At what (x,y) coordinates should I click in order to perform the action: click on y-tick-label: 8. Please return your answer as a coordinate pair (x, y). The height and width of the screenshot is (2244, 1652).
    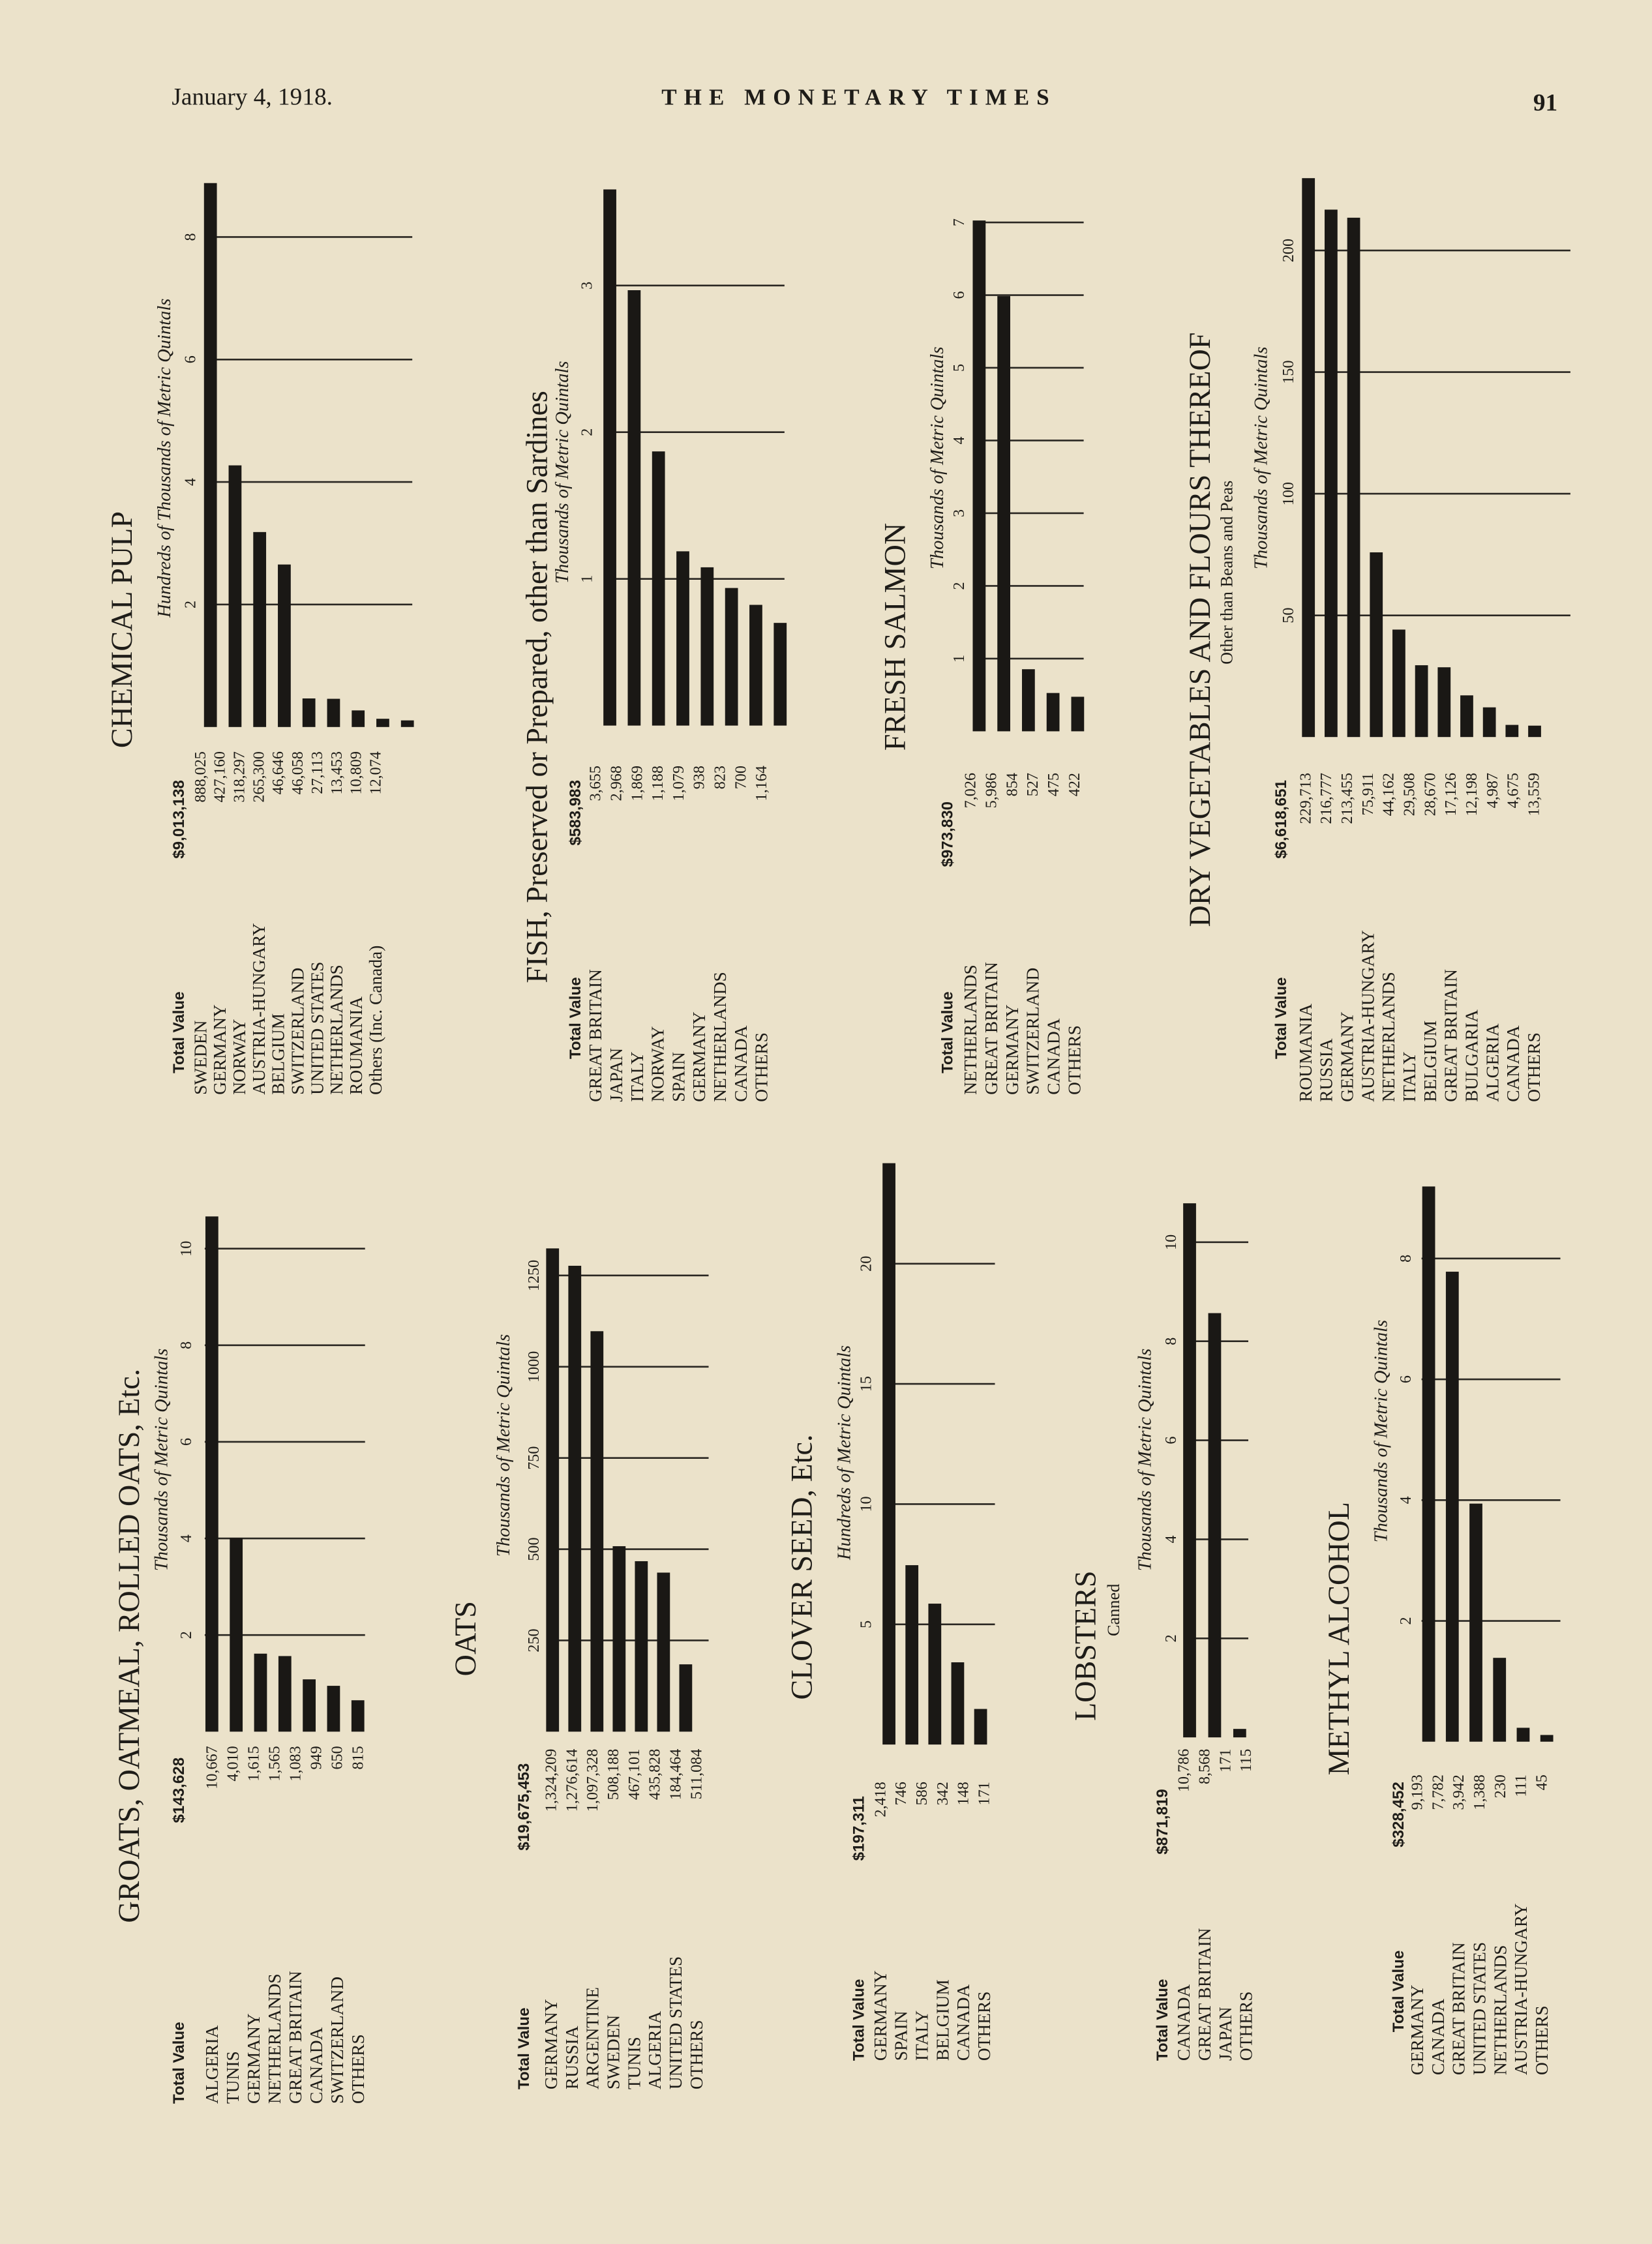
    Looking at the image, I should click on (190, 237).